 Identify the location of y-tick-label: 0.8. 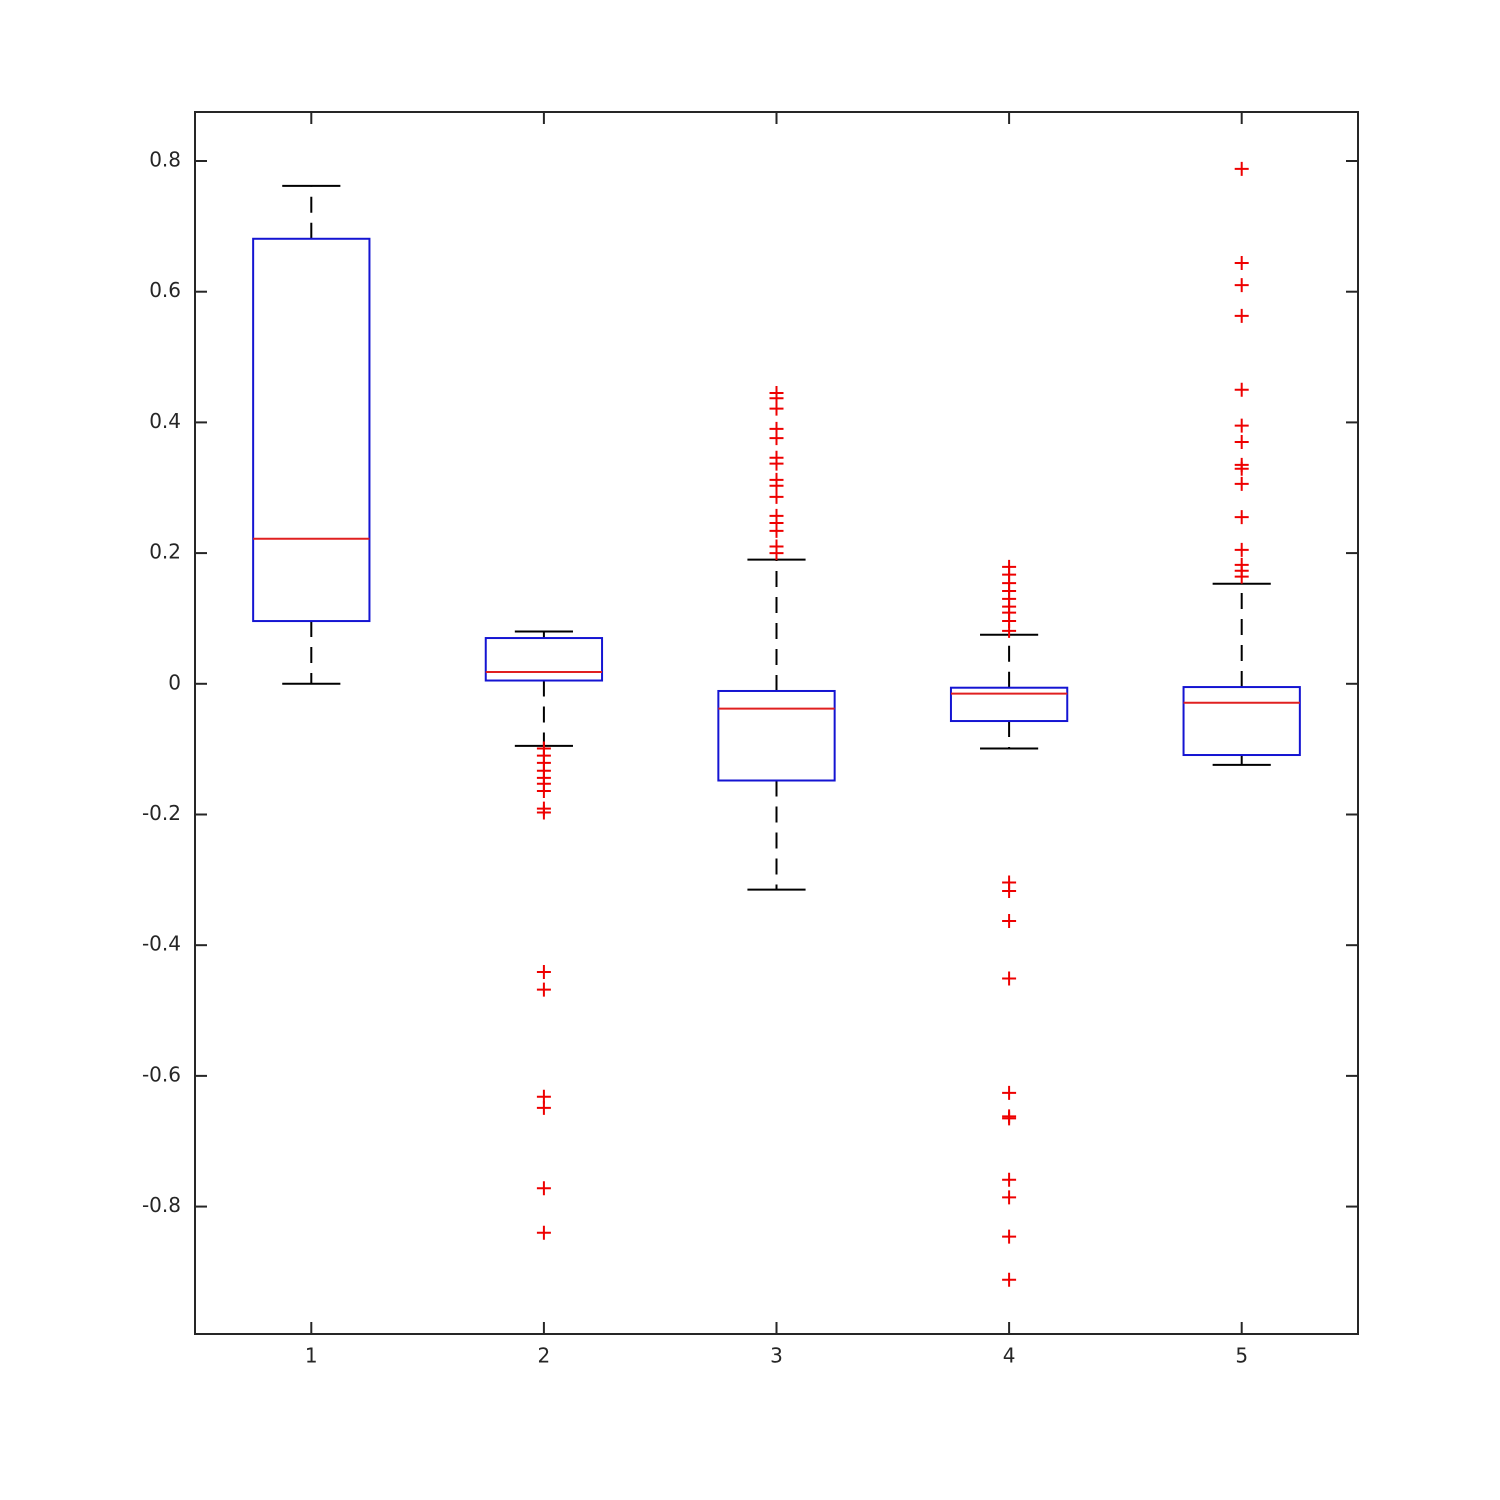
(165, 160).